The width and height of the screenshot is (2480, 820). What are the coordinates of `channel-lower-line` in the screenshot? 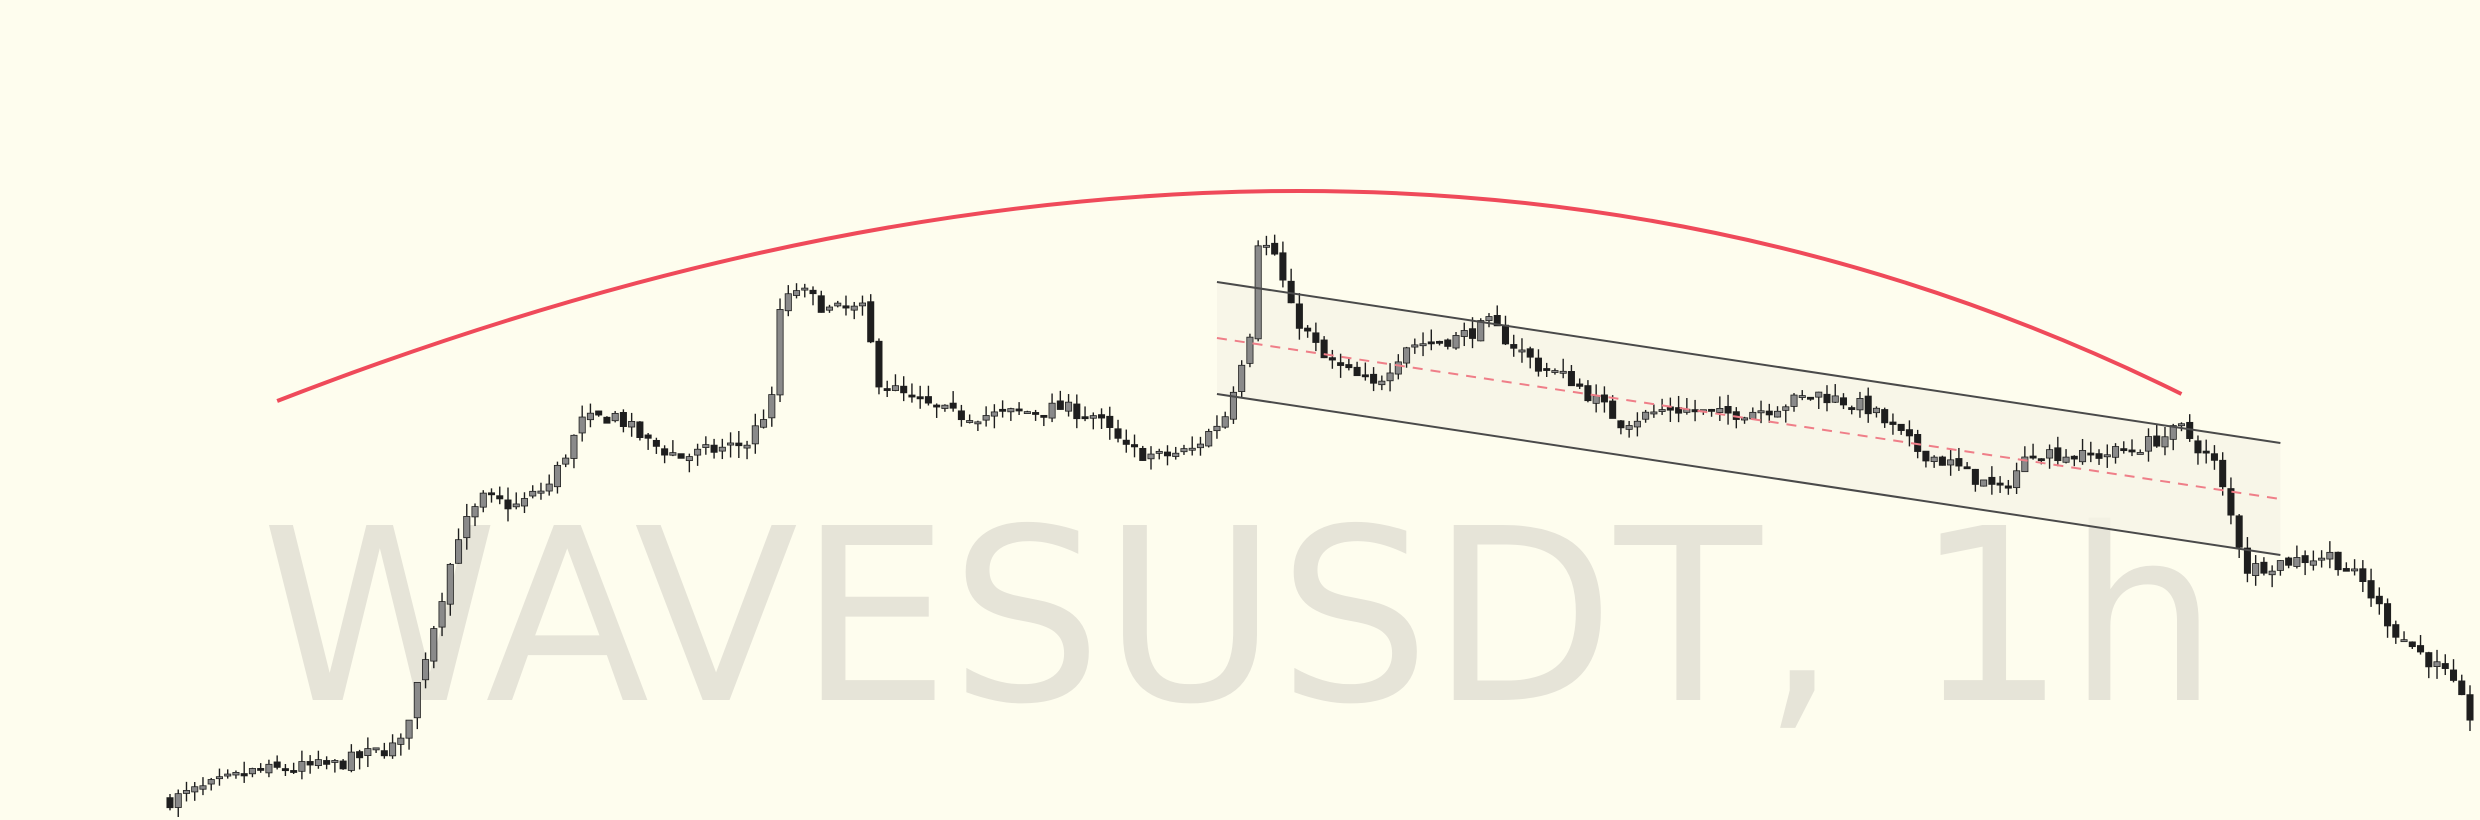 It's located at (1748, 474).